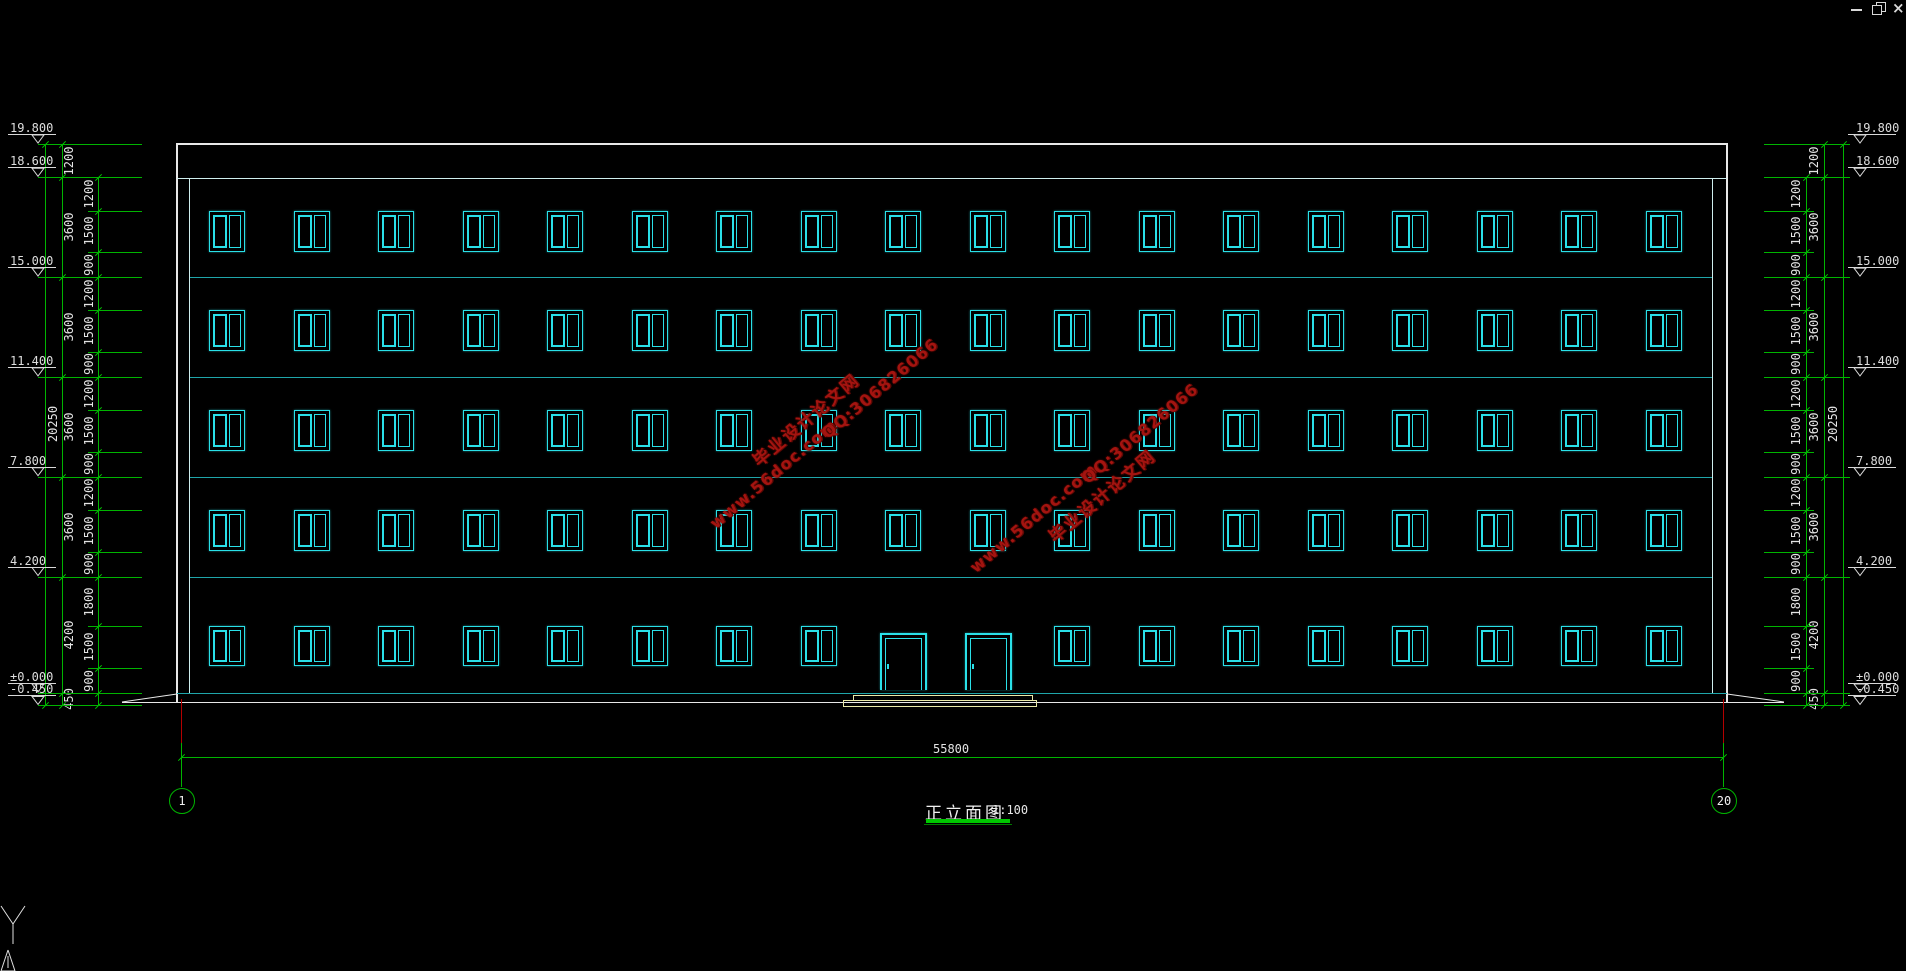 This screenshot has width=1906, height=971. What do you see at coordinates (1824, 425) in the screenshot?
I see `dimension-chain-line` at bounding box center [1824, 425].